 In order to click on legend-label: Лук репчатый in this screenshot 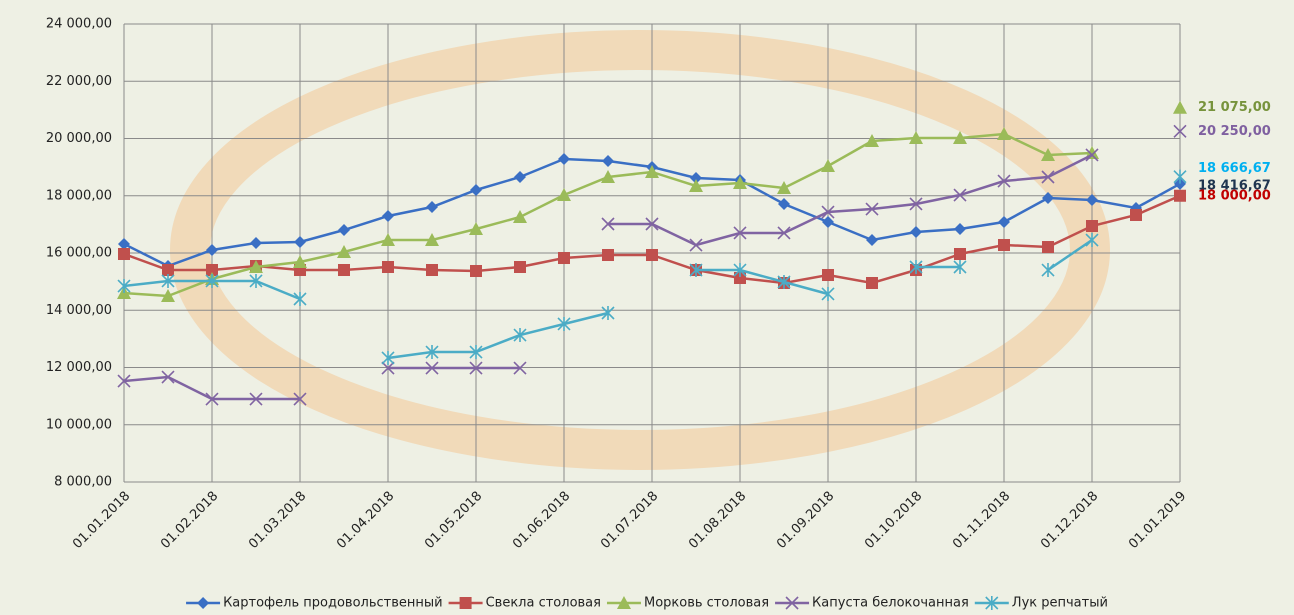, I will do `click(1060, 603)`.